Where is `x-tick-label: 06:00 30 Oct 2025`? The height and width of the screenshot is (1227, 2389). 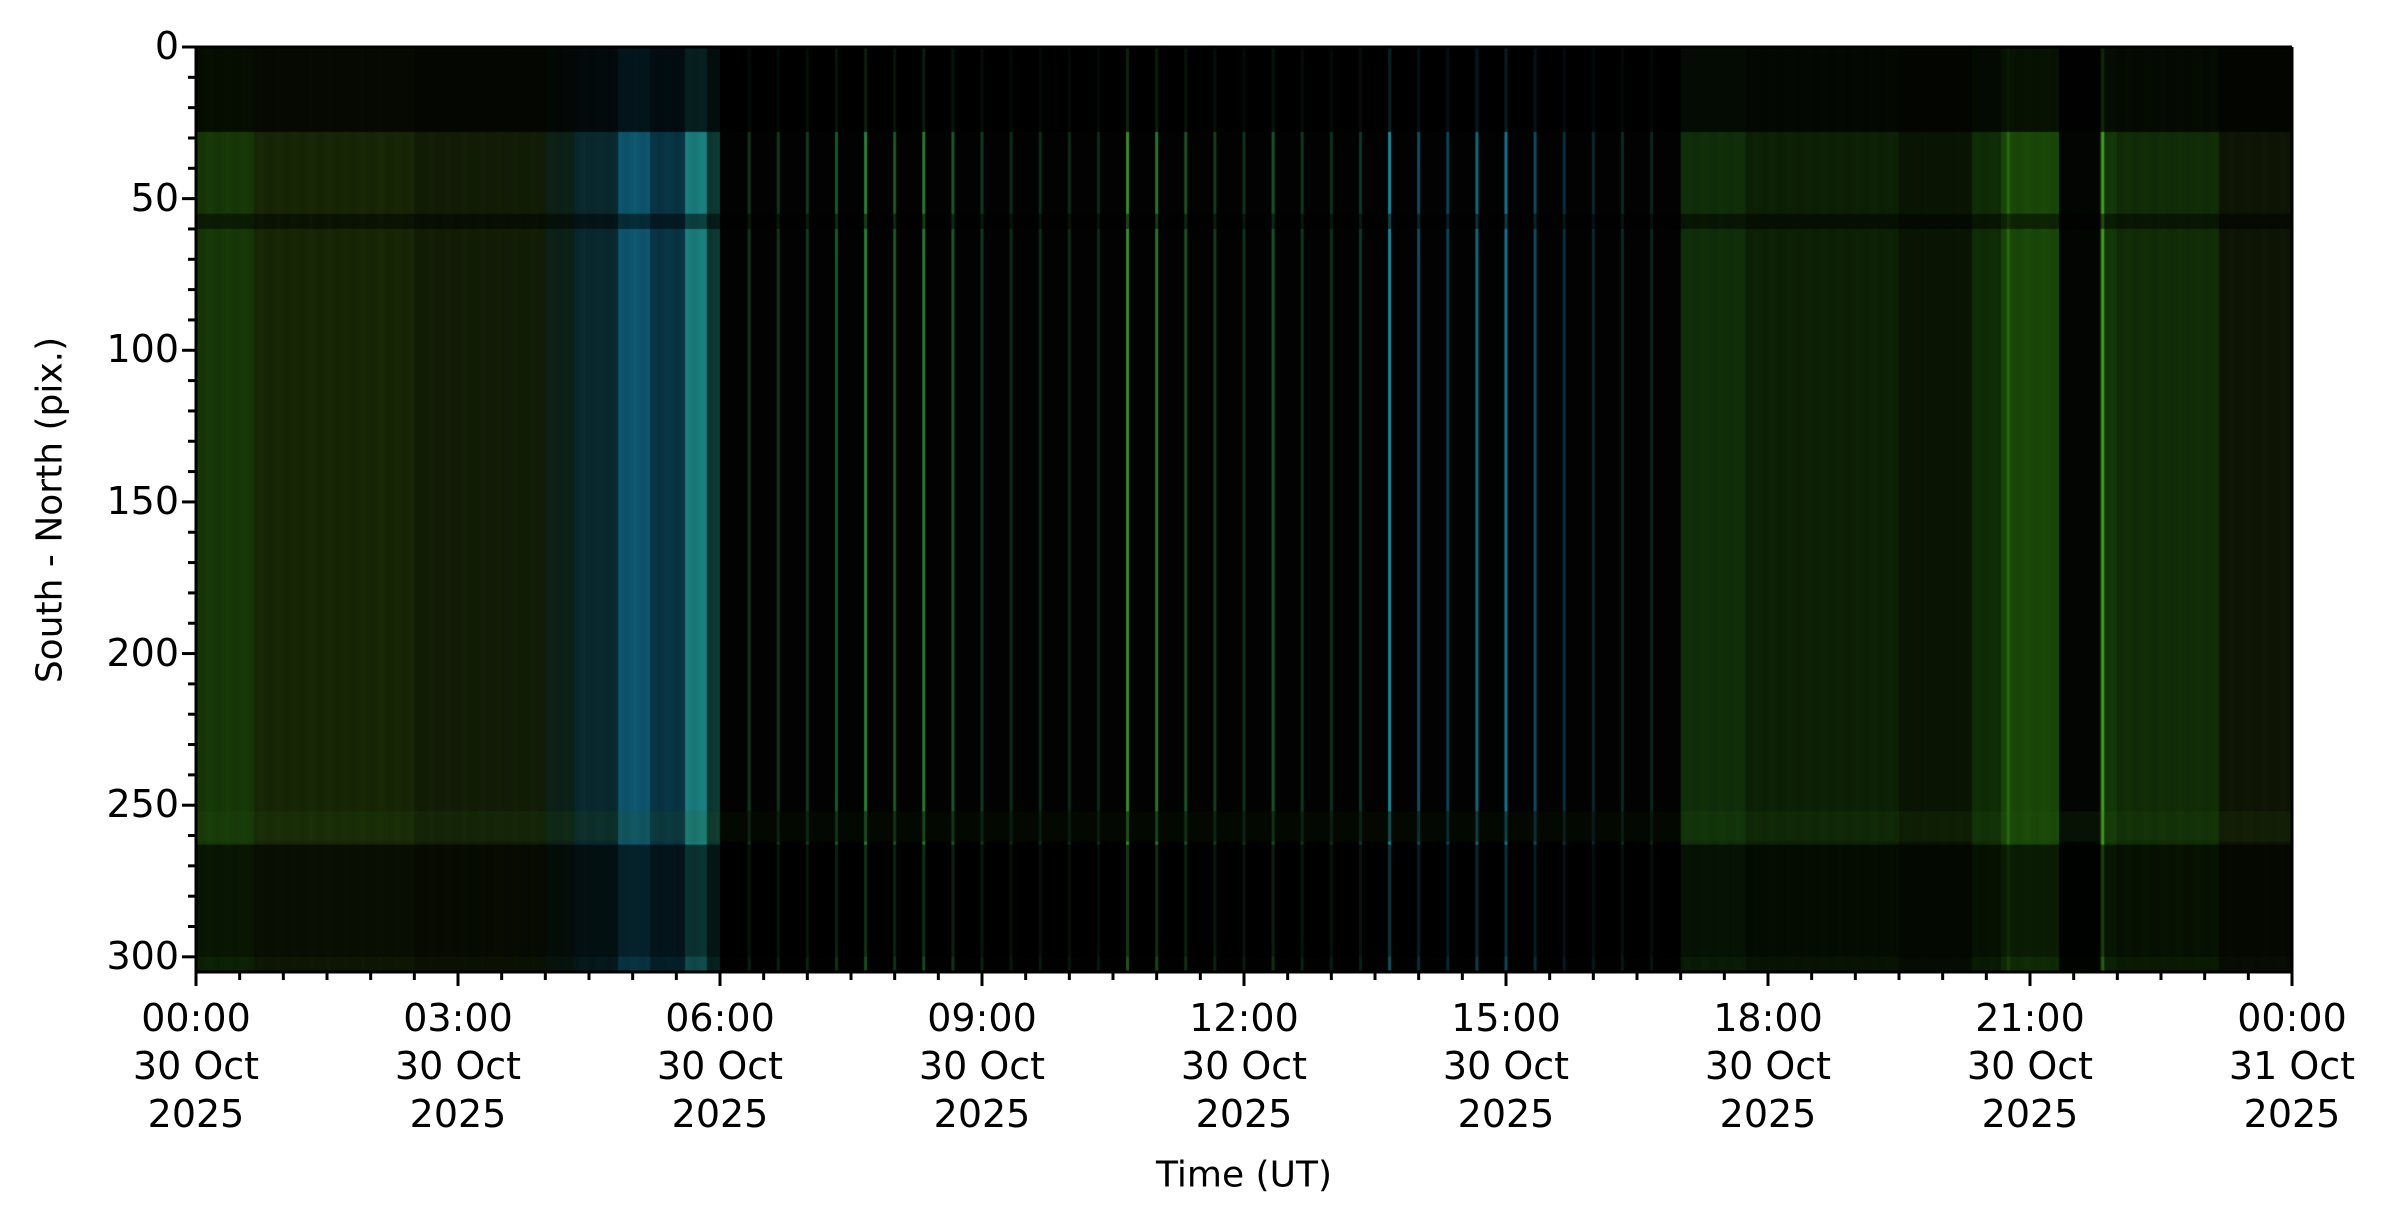 x-tick-label: 06:00 30 Oct 2025 is located at coordinates (720, 1067).